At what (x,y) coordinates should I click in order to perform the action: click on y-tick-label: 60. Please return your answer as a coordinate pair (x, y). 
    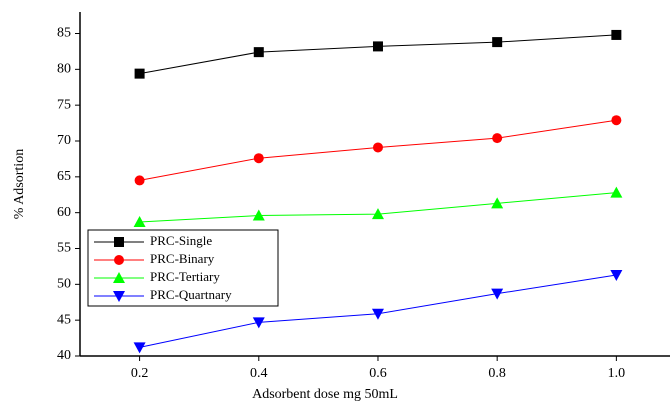
    Looking at the image, I should click on (64, 212).